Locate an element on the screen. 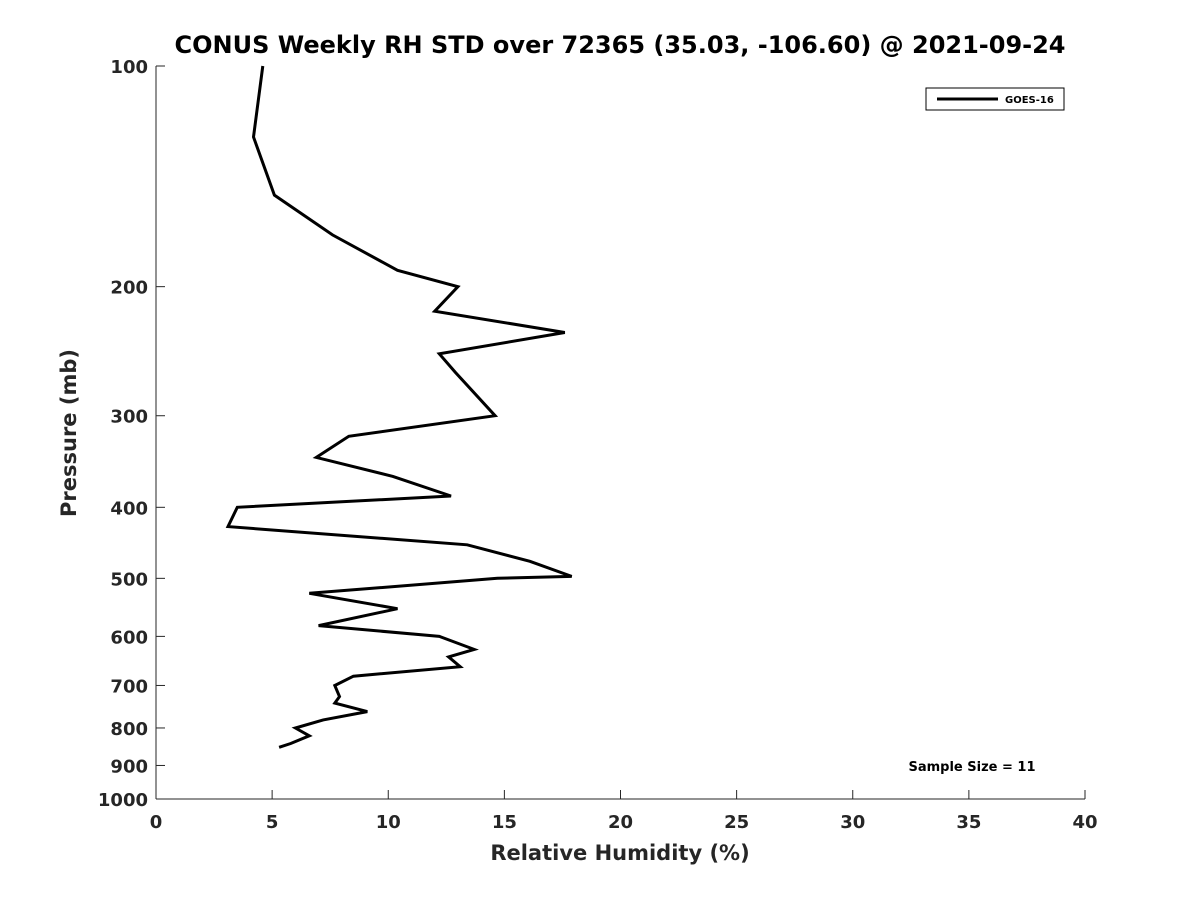 This screenshot has width=1200, height=904. y-tick-label: 300 is located at coordinates (129, 417).